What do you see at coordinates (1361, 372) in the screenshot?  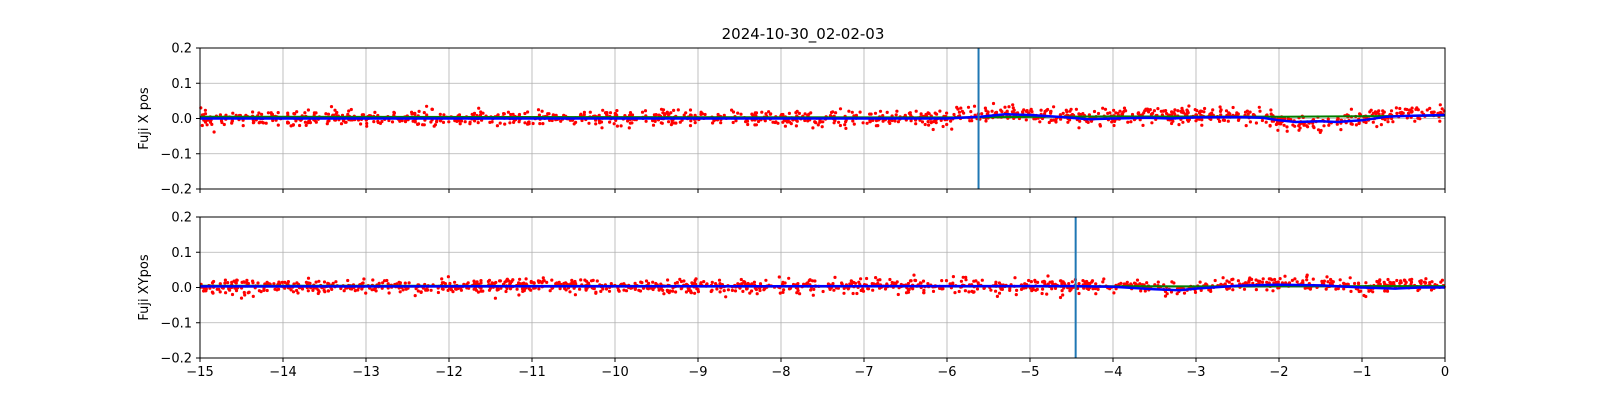 I see `x-tick-label: −1` at bounding box center [1361, 372].